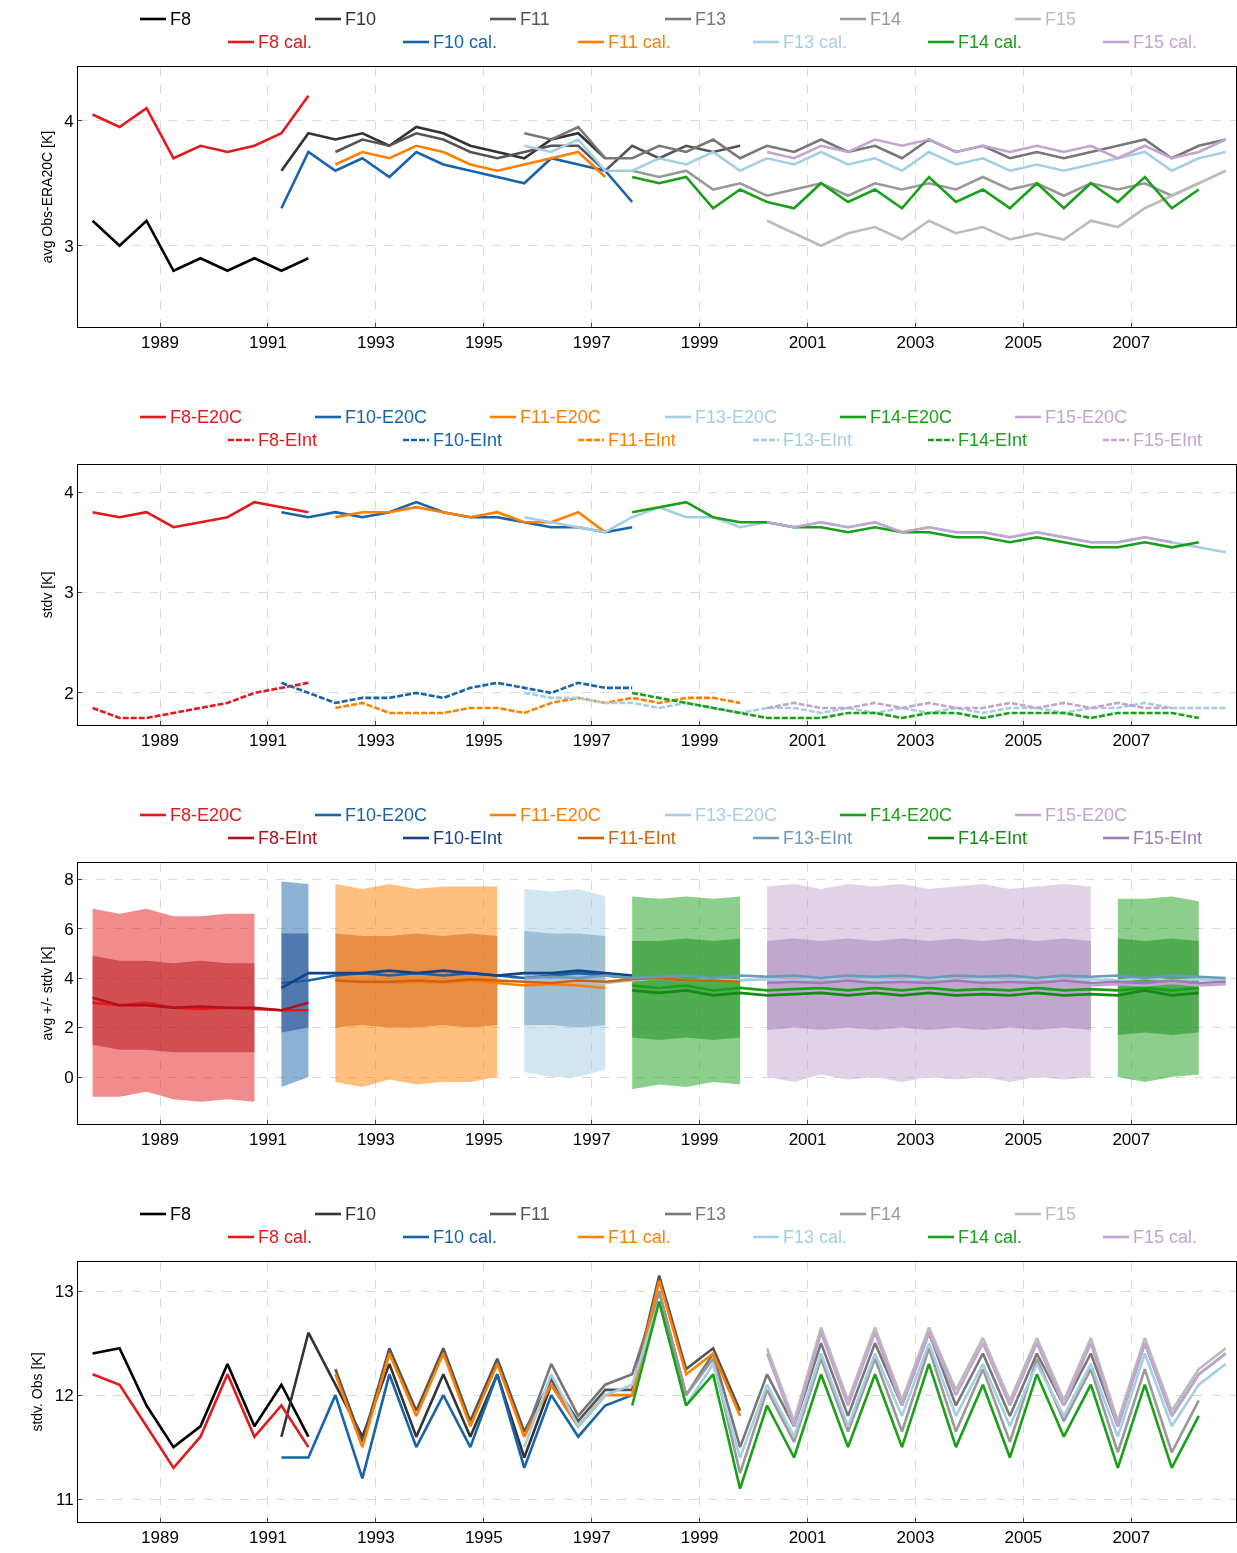 Image resolution: width=1237 pixels, height=1553 pixels. Describe the element at coordinates (69, 880) in the screenshot. I see `y-tick-label: 8` at that location.